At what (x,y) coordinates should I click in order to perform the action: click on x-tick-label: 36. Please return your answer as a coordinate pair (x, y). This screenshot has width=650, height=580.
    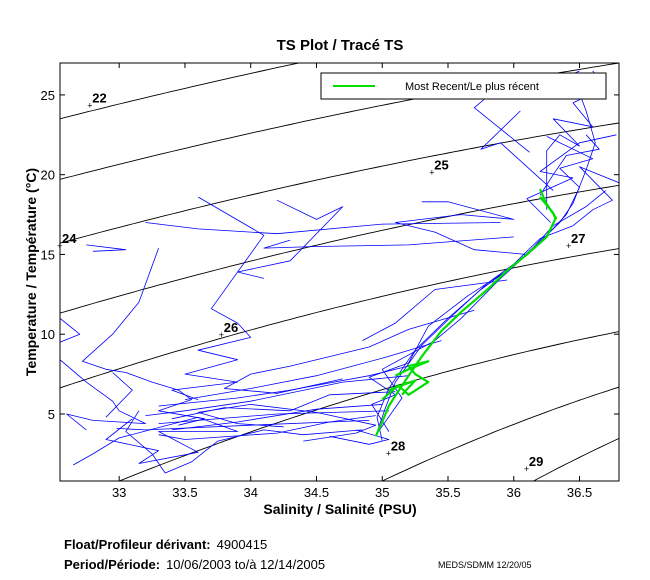
    Looking at the image, I should click on (514, 492).